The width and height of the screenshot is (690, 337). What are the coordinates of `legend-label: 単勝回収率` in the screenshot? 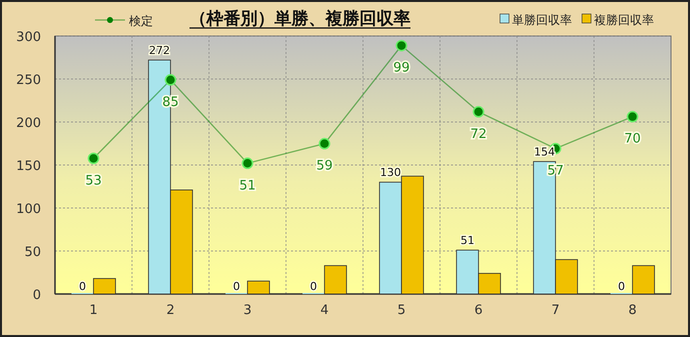 It's located at (542, 20).